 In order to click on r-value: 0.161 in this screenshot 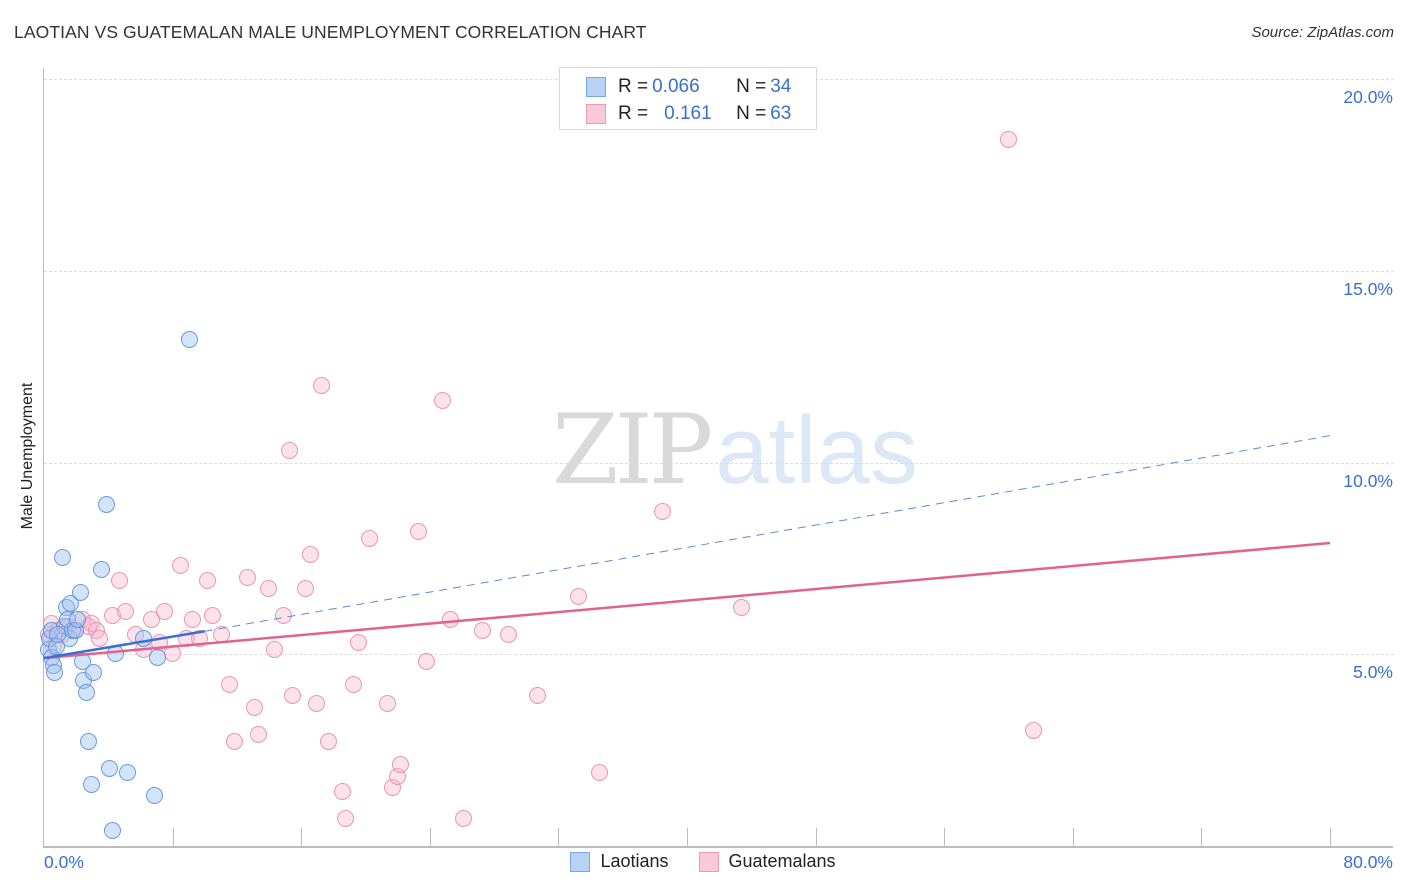, I will do `click(688, 113)`.